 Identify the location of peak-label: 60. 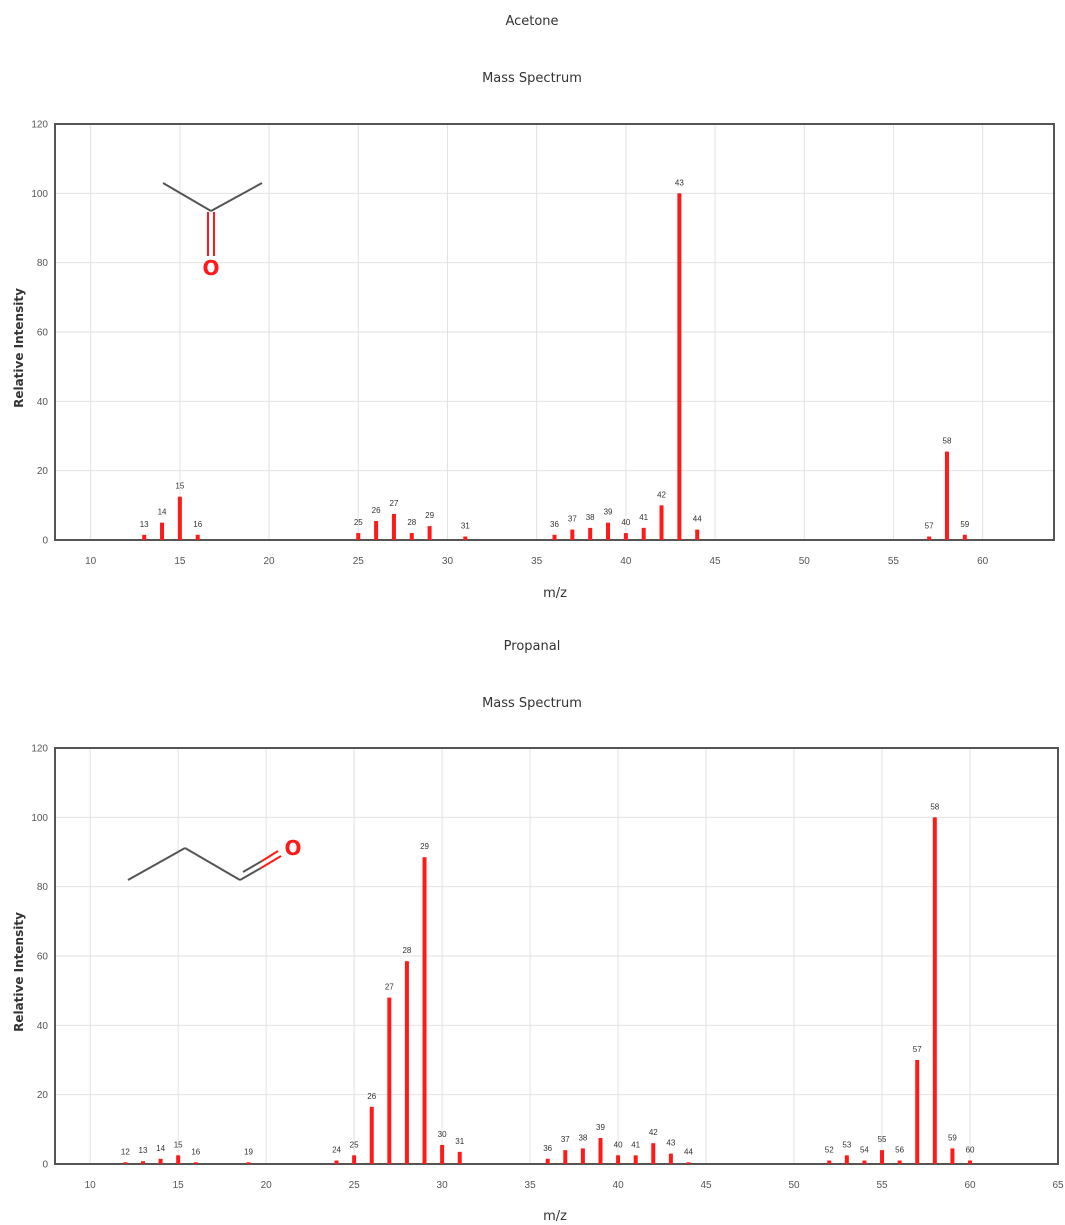
(970, 1150).